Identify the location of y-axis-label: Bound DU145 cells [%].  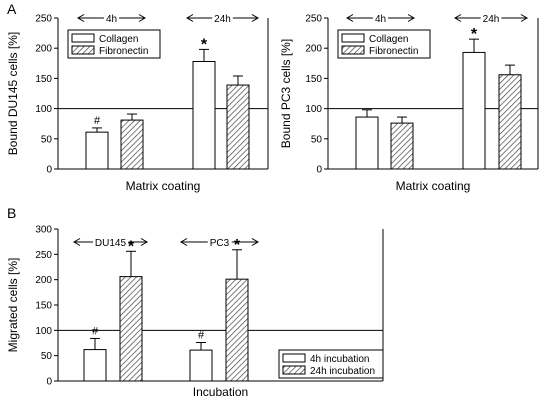
(13, 93).